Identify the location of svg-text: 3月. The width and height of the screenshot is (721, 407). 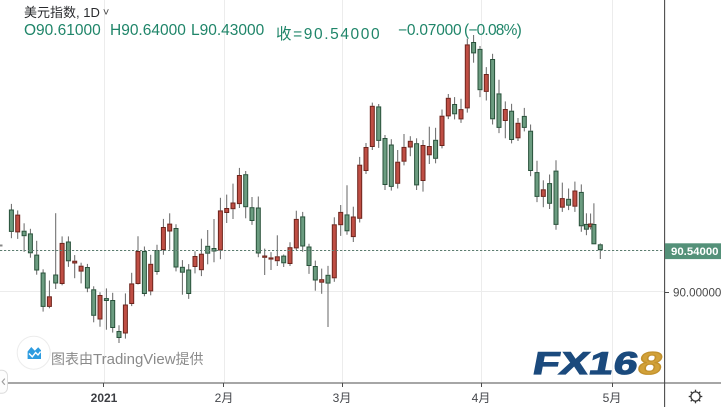
(342, 398).